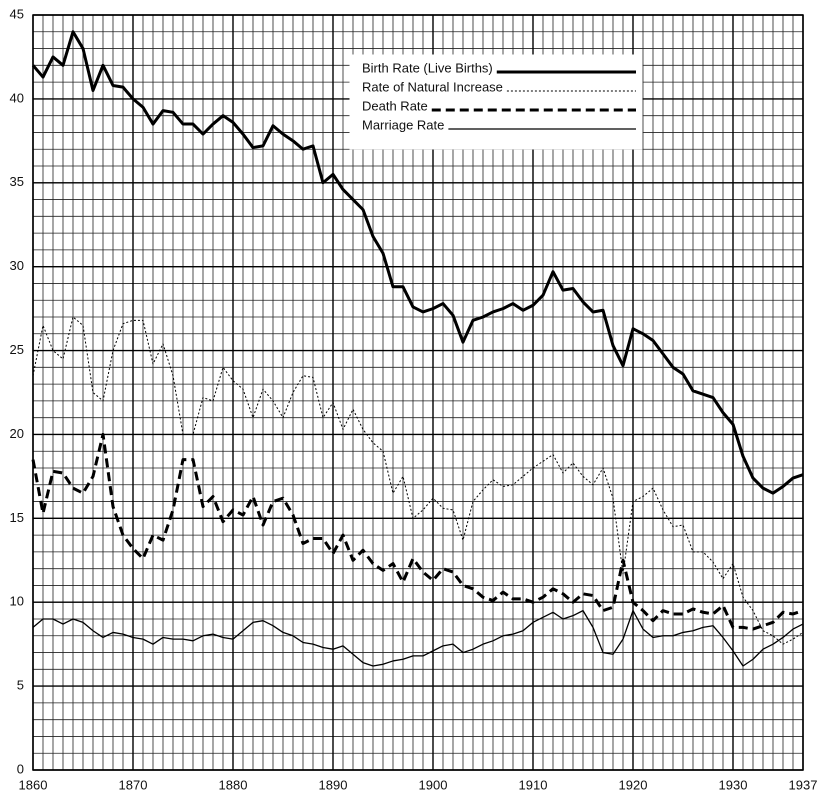 This screenshot has width=821, height=798. What do you see at coordinates (333, 784) in the screenshot?
I see `x-tick-label: 1890` at bounding box center [333, 784].